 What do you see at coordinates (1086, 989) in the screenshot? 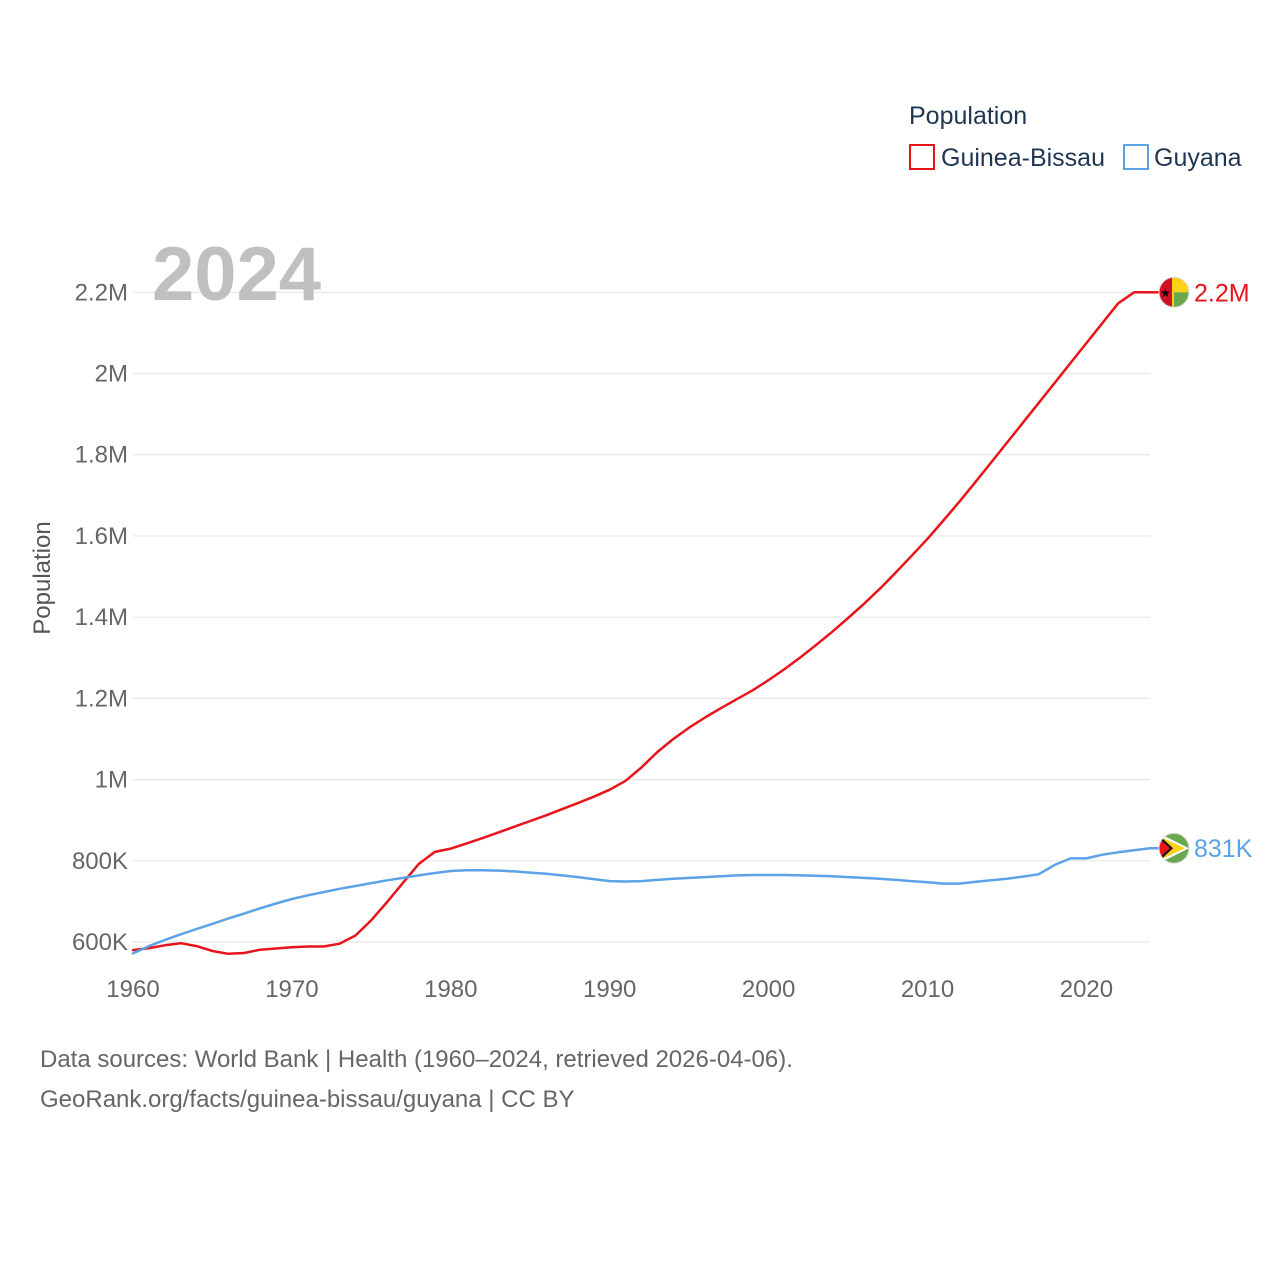
I see `x-tick-label: 2020` at bounding box center [1086, 989].